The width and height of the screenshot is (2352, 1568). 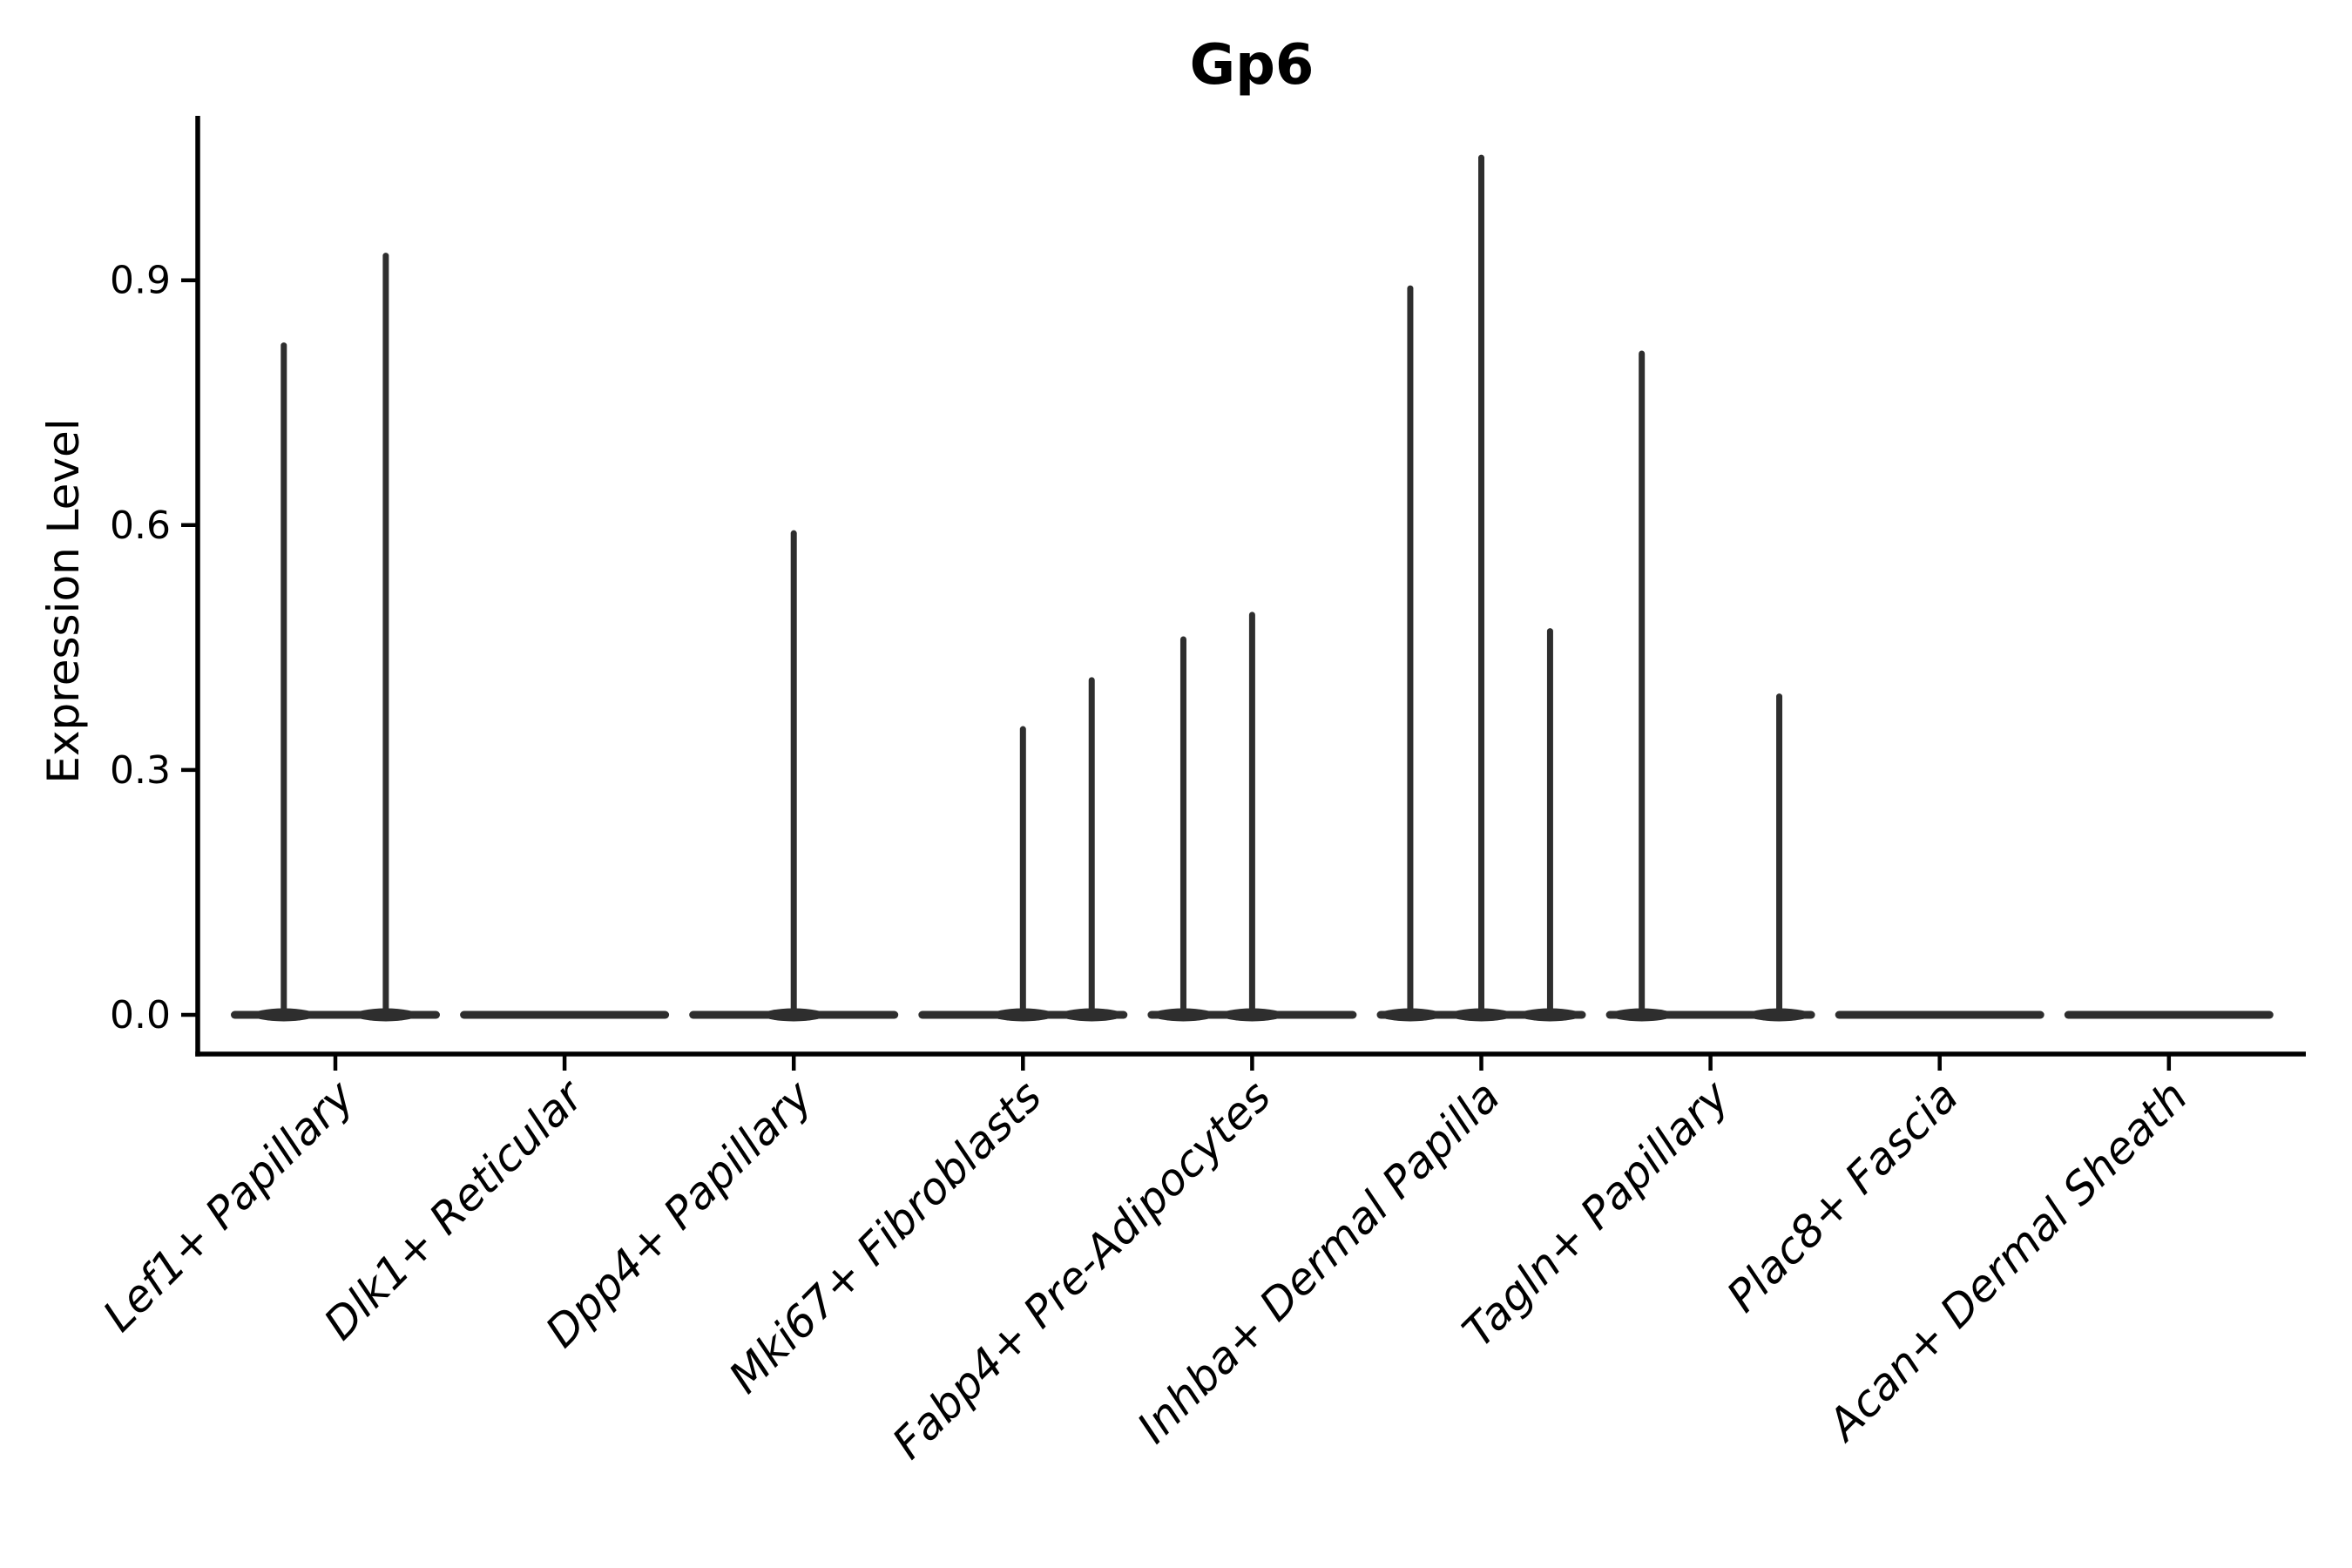 I want to click on y-tick-label: 0.9, so click(x=140, y=281).